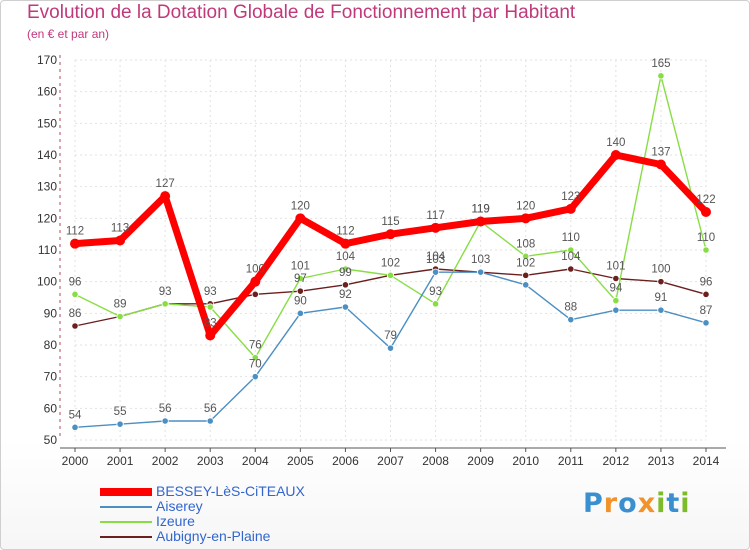 This screenshot has width=750, height=550. Describe the element at coordinates (75, 461) in the screenshot. I see `x-tick-label: 2000` at that location.